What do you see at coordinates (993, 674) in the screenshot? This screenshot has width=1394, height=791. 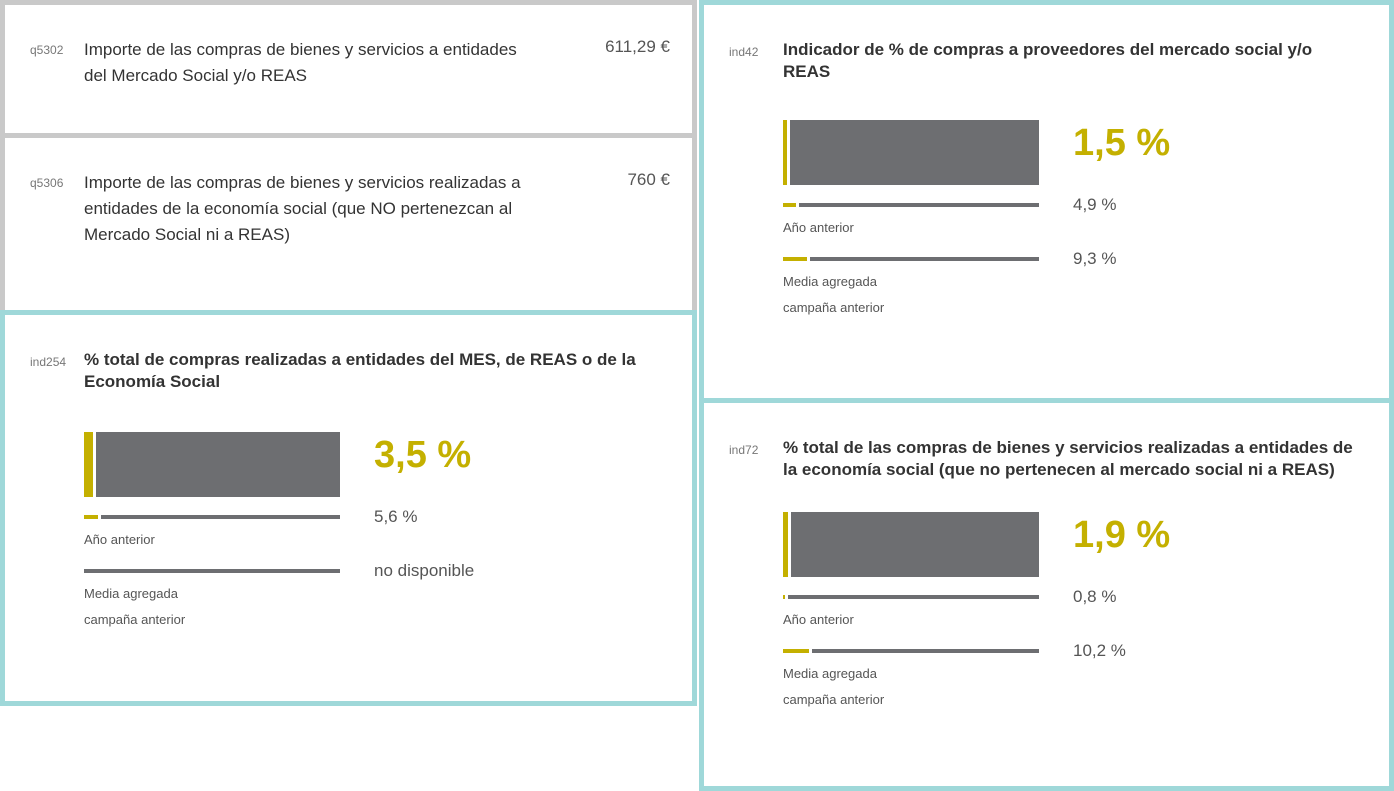 I see `average-row: 10,2 % Media agregada campaña anterior` at bounding box center [993, 674].